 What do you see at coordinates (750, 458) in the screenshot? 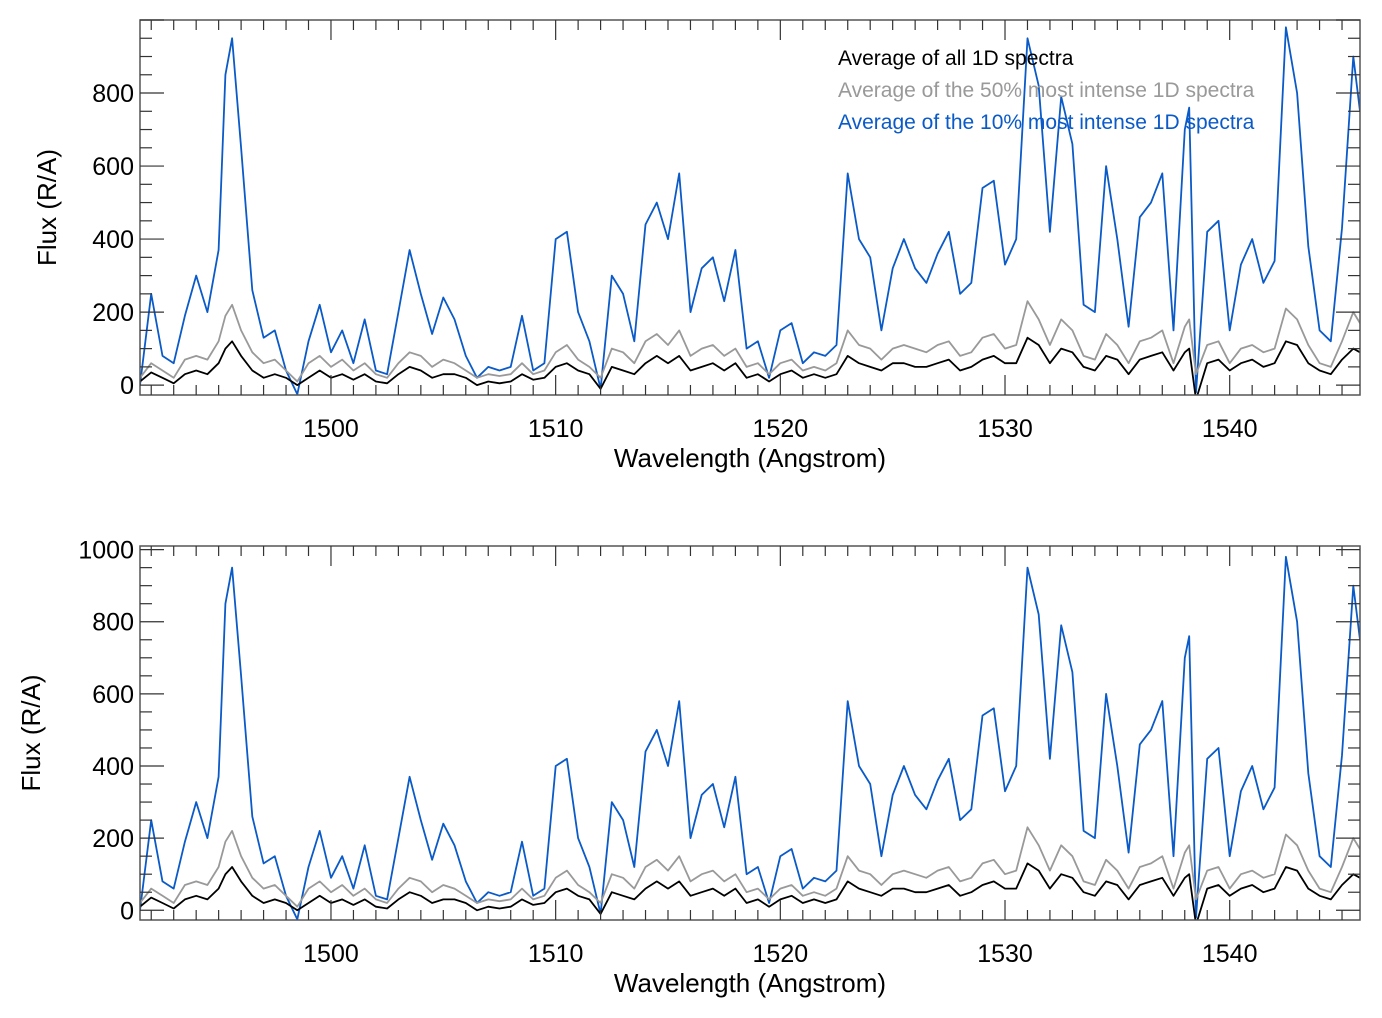
I see `top-x-axis-title: Wavelength (Angstrom)` at bounding box center [750, 458].